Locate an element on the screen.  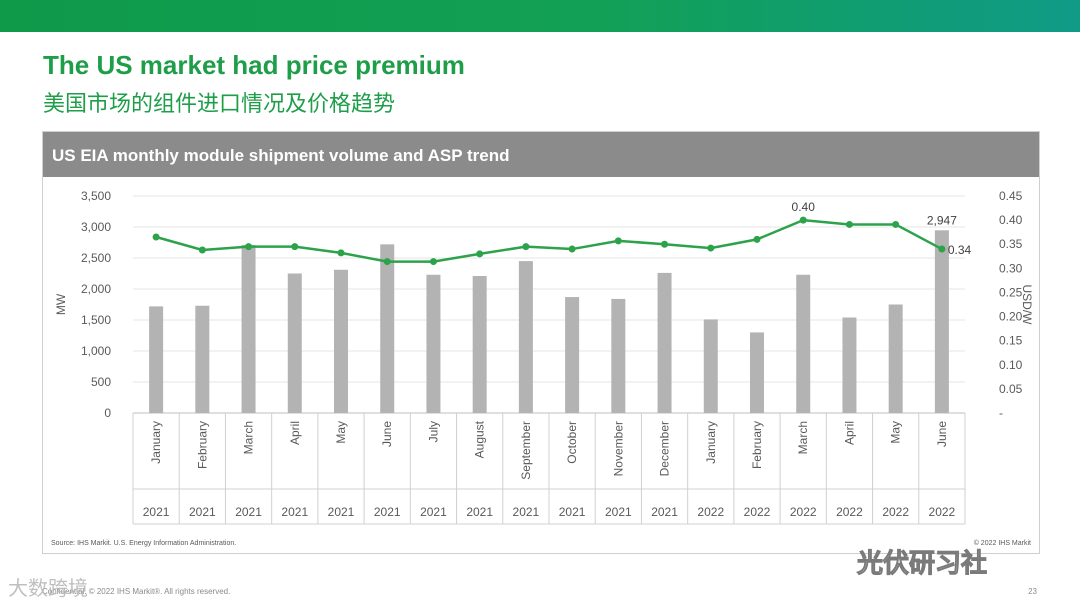
y-right-tick-label: 0.40 is located at coordinates (1011, 220).